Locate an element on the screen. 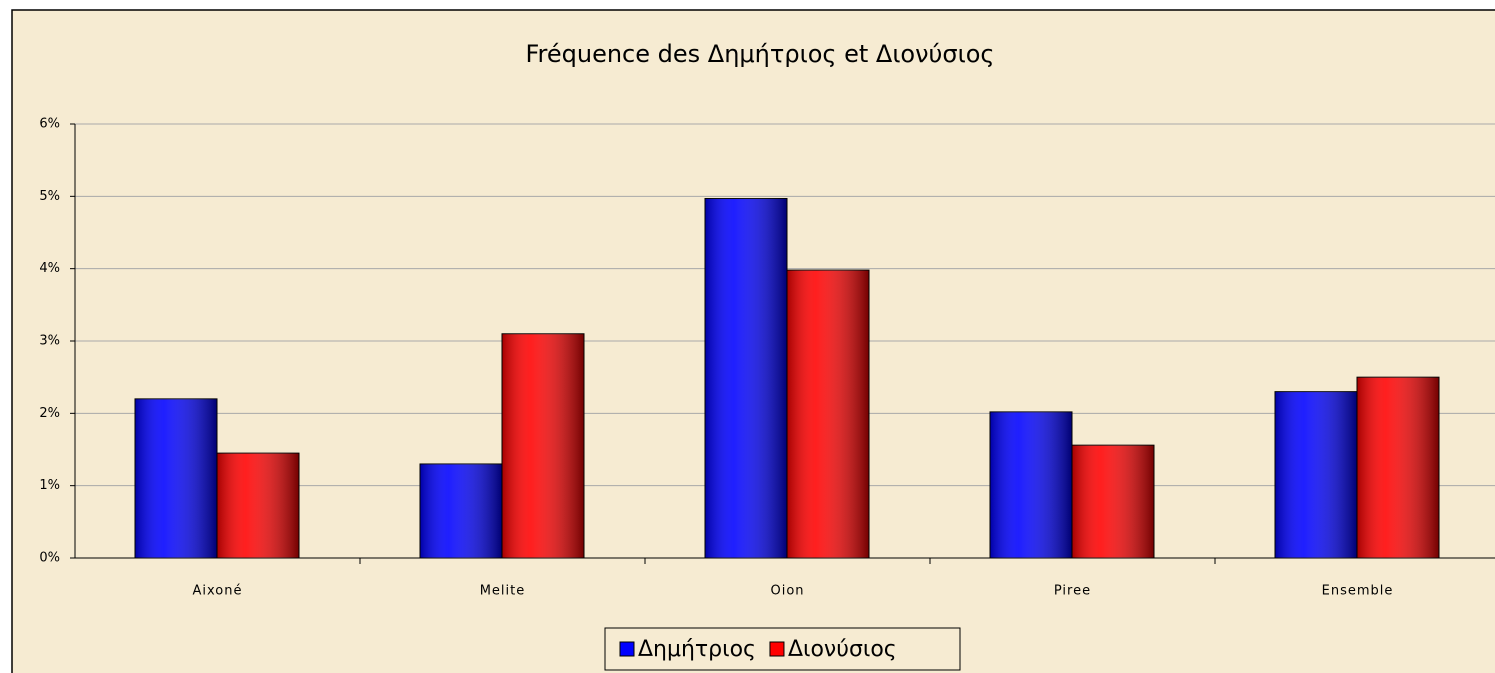 The image size is (1495, 673). legend: Δημήτριος Διονύσιος is located at coordinates (782, 649).